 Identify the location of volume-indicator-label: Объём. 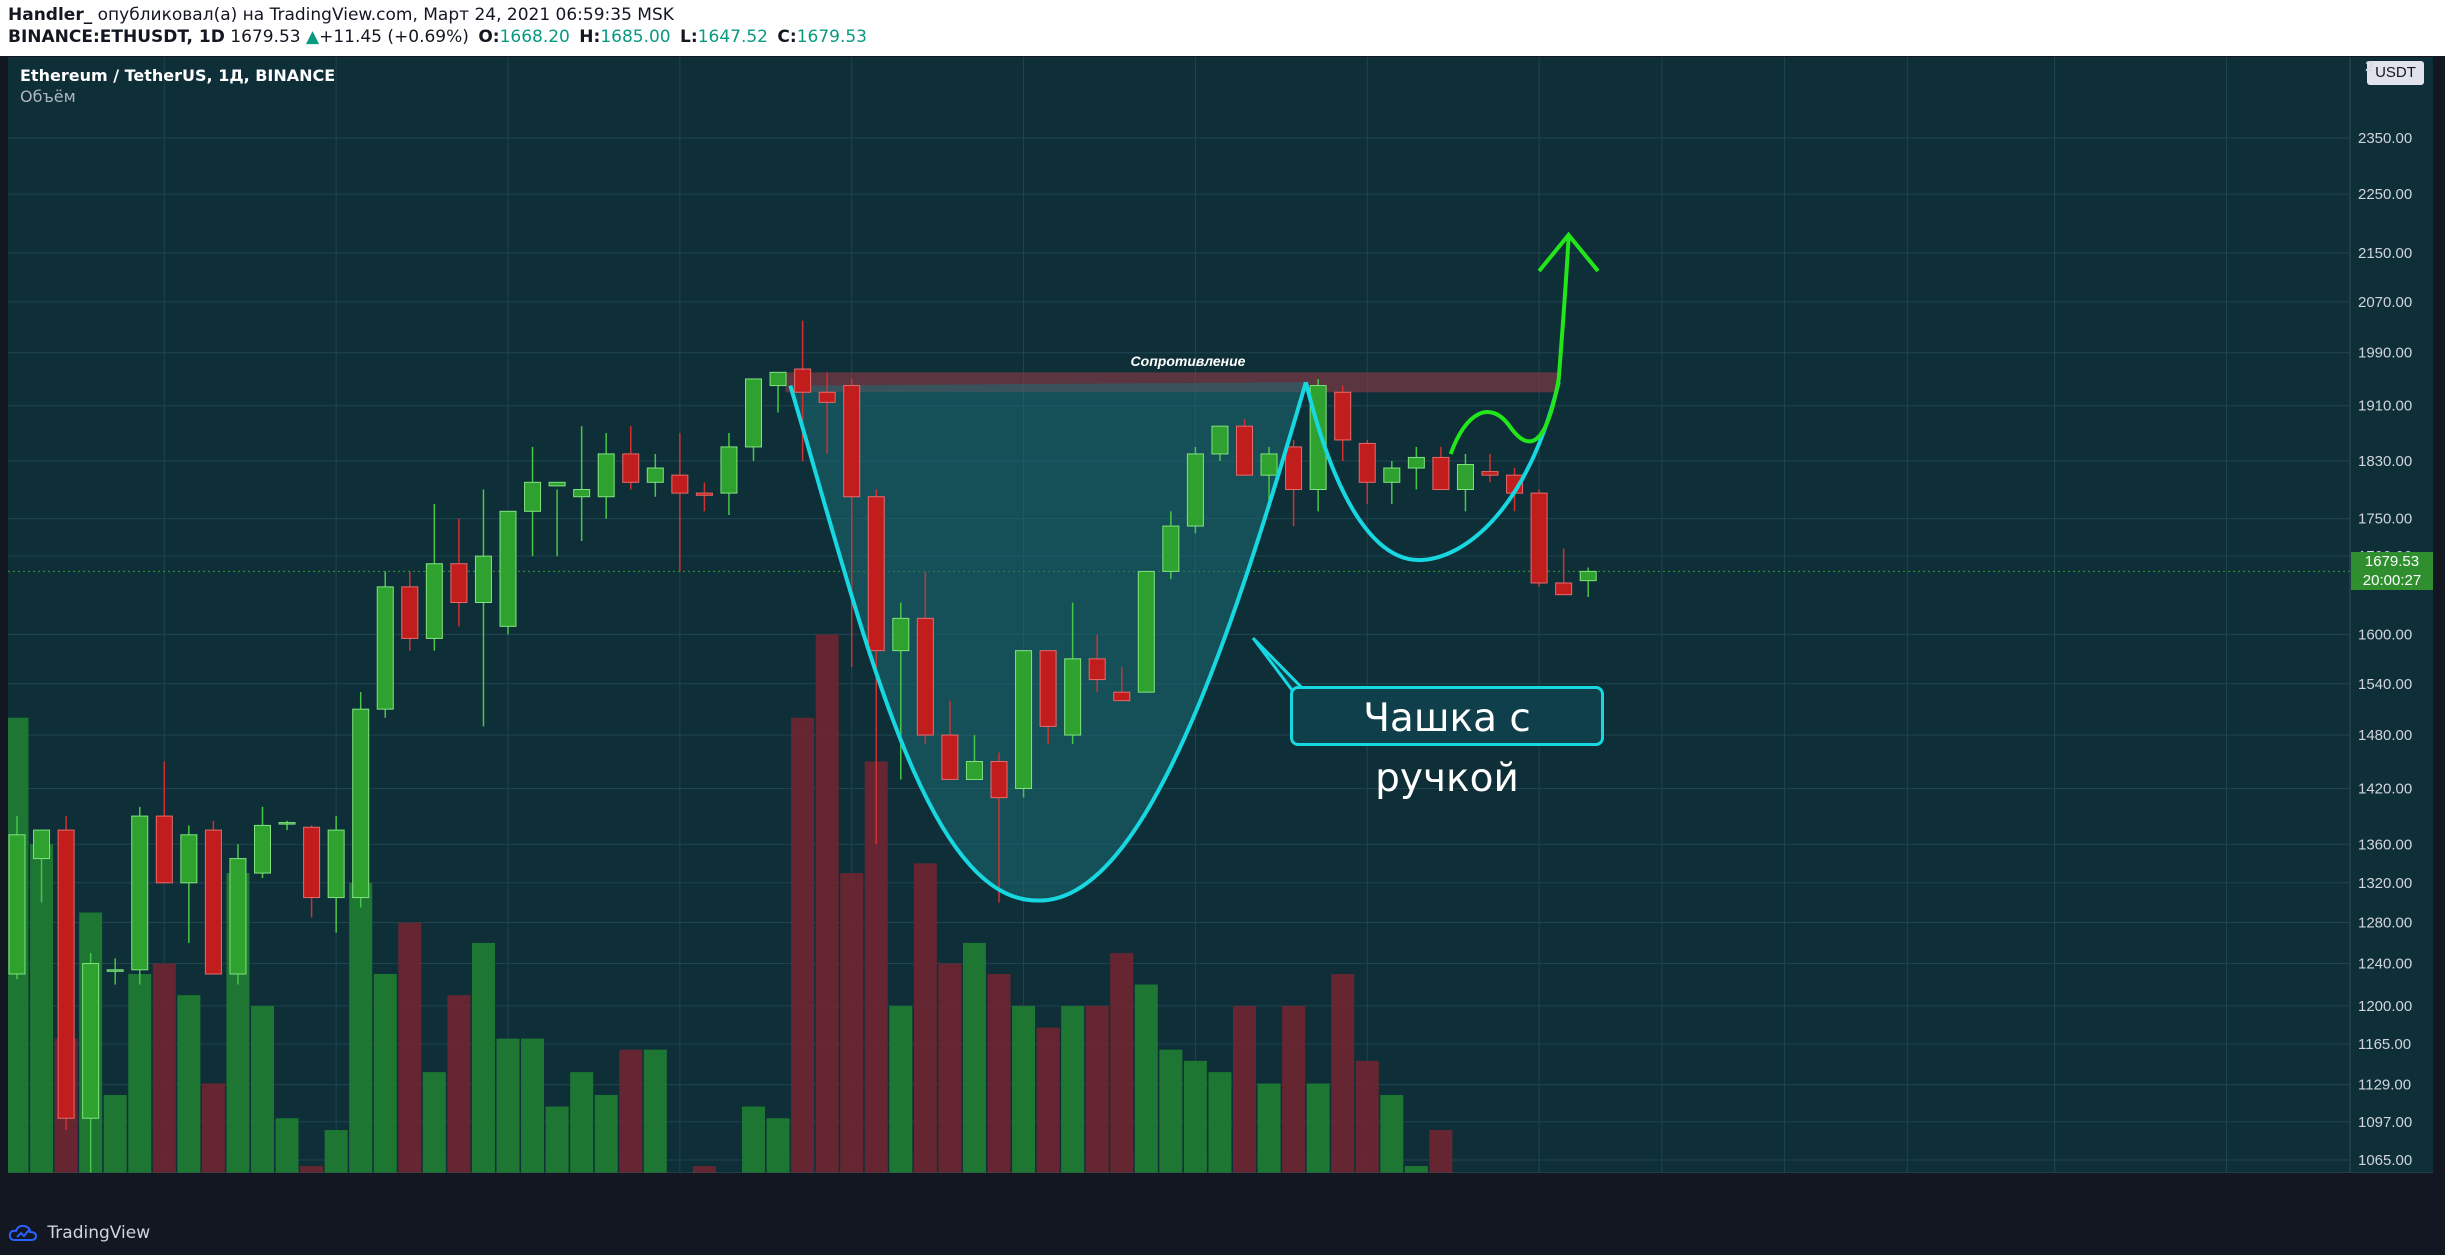
(48, 96).